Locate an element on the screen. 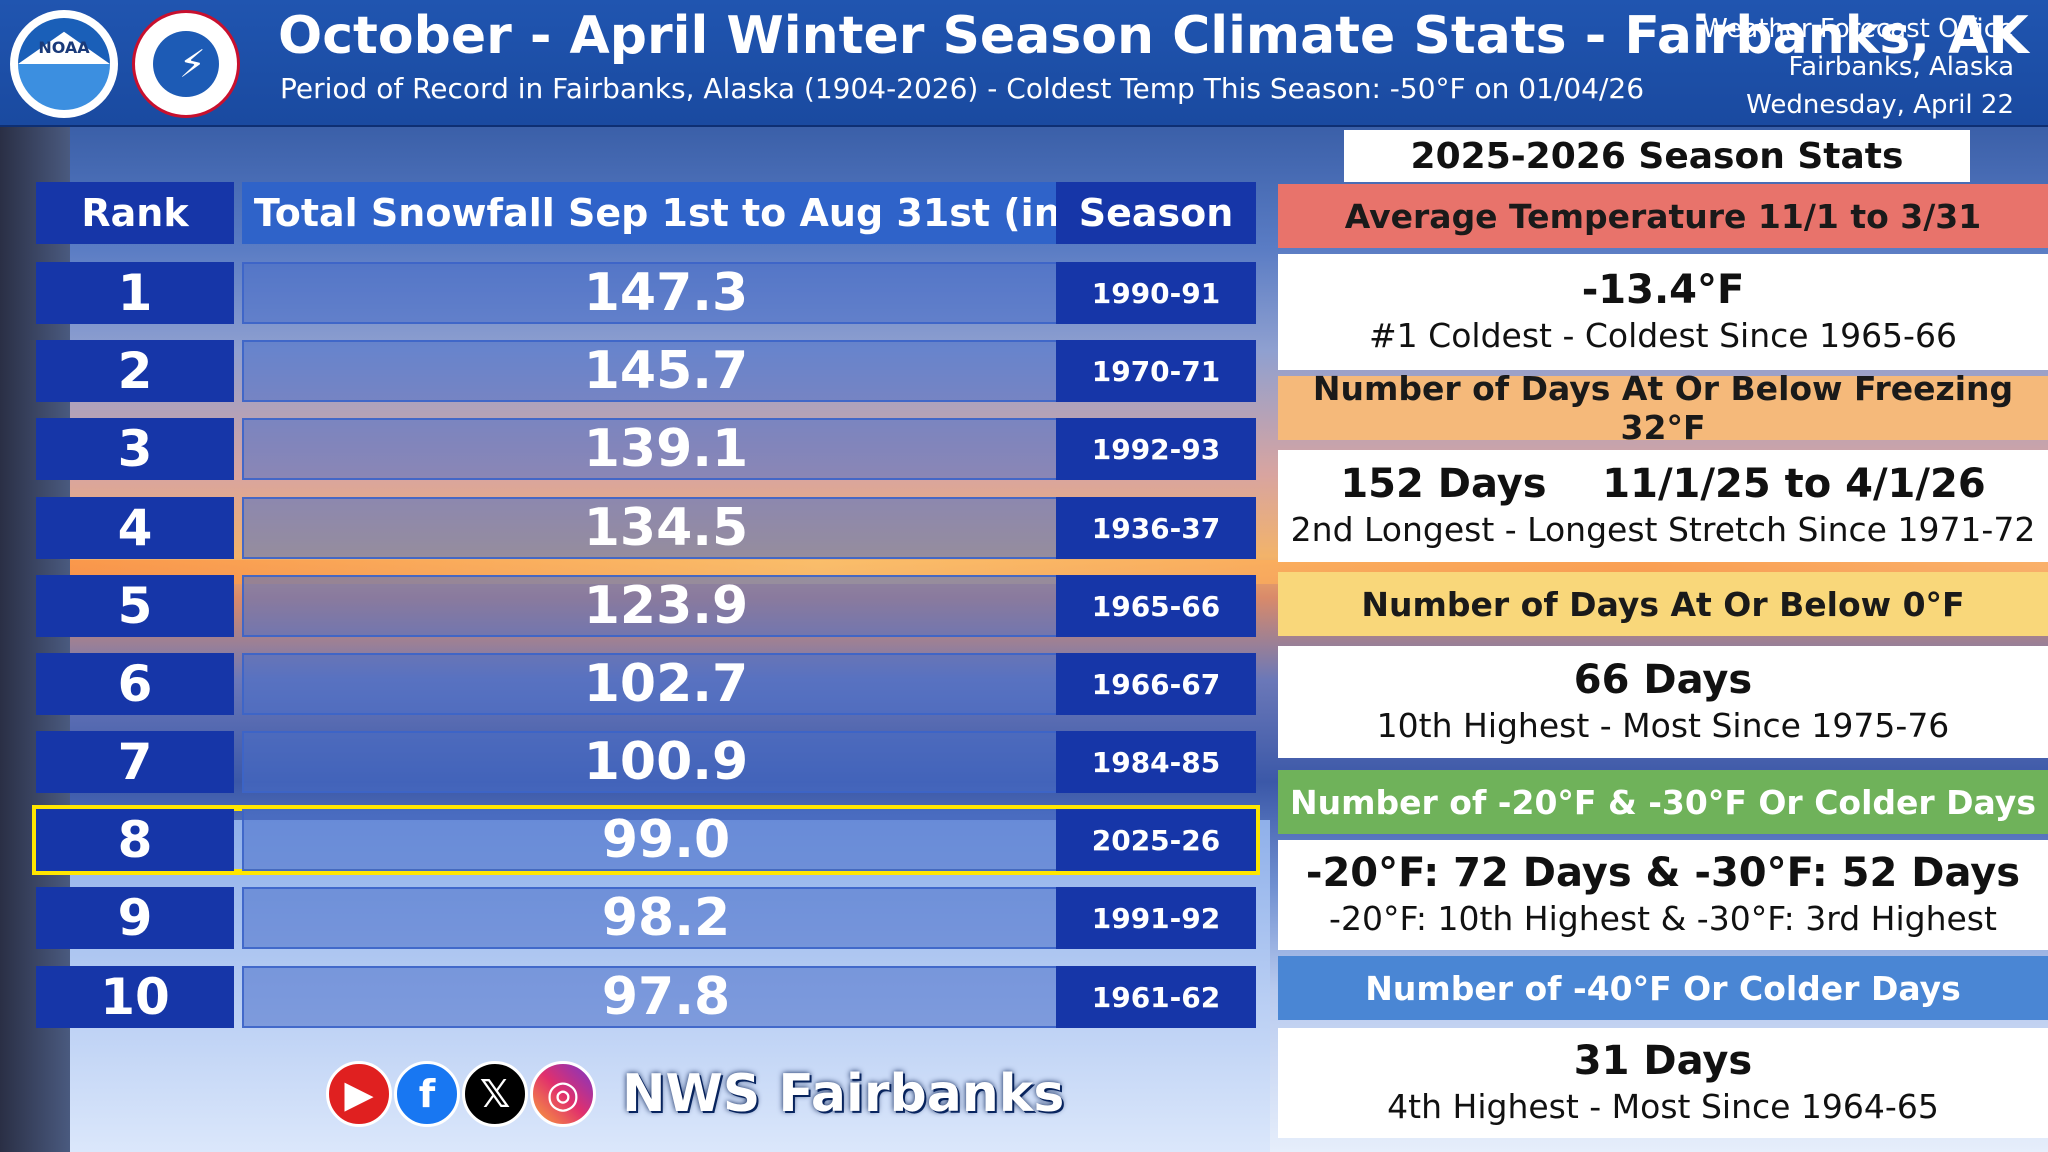  rank-cell: 7 is located at coordinates (135, 762).